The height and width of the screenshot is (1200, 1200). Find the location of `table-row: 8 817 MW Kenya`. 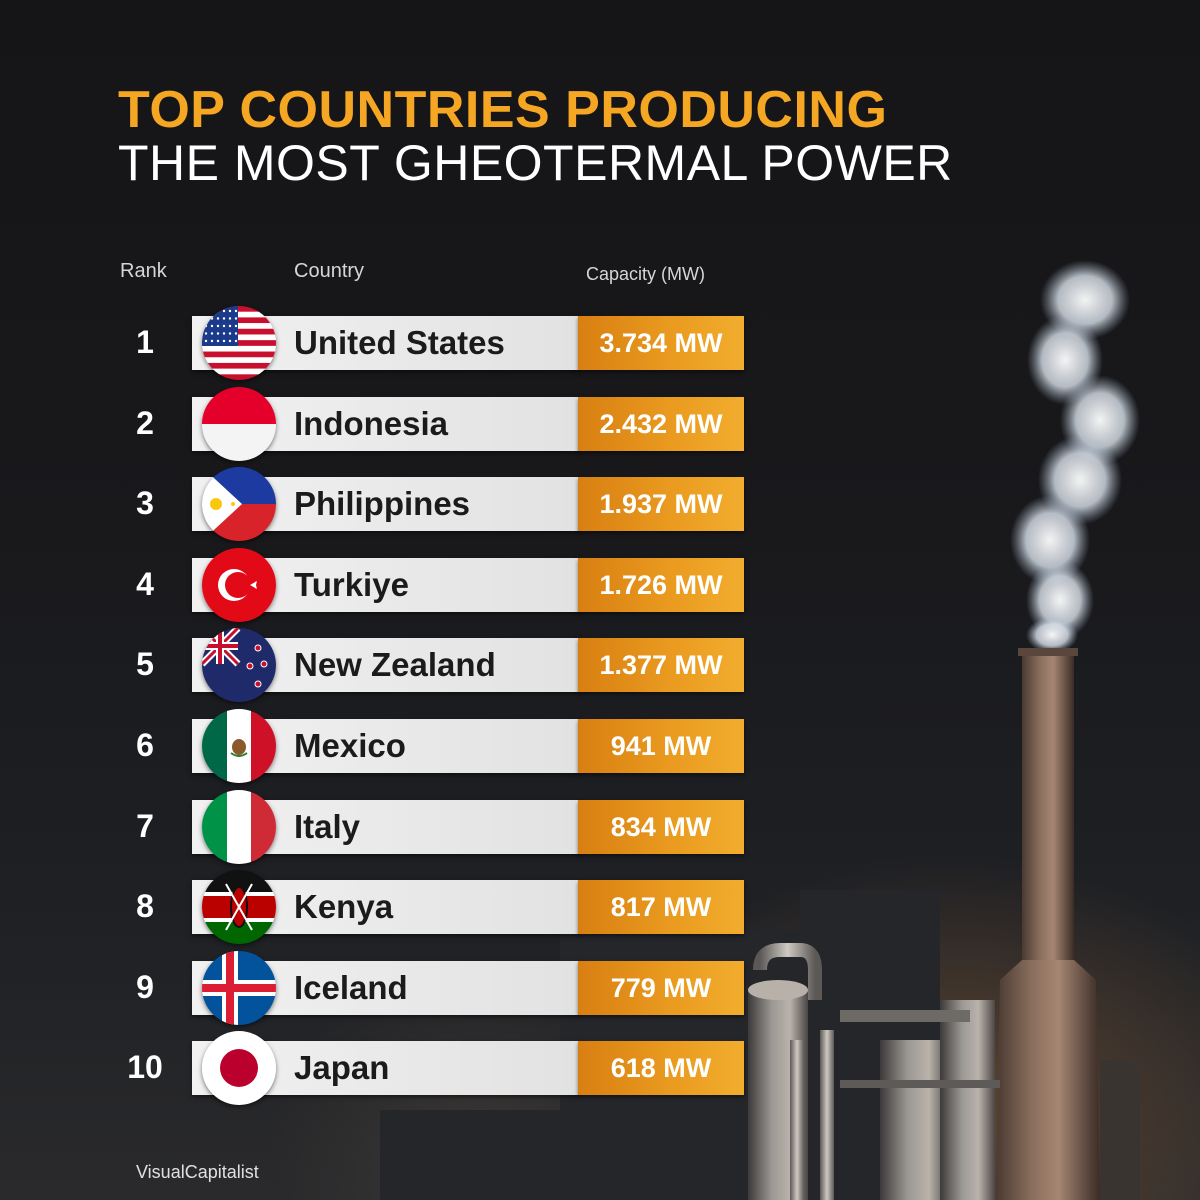

table-row: 8 817 MW Kenya is located at coordinates (380, 906).